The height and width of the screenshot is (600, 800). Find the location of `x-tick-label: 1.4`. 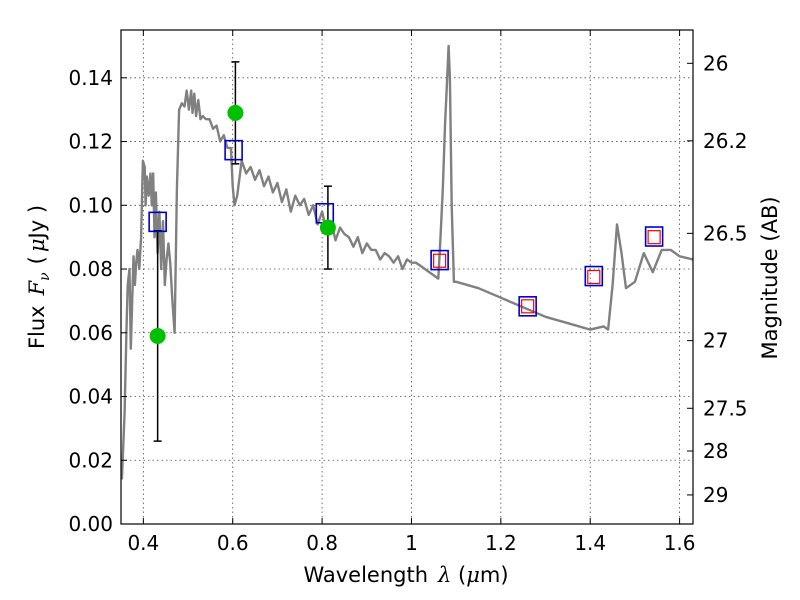

x-tick-label: 1.4 is located at coordinates (590, 543).